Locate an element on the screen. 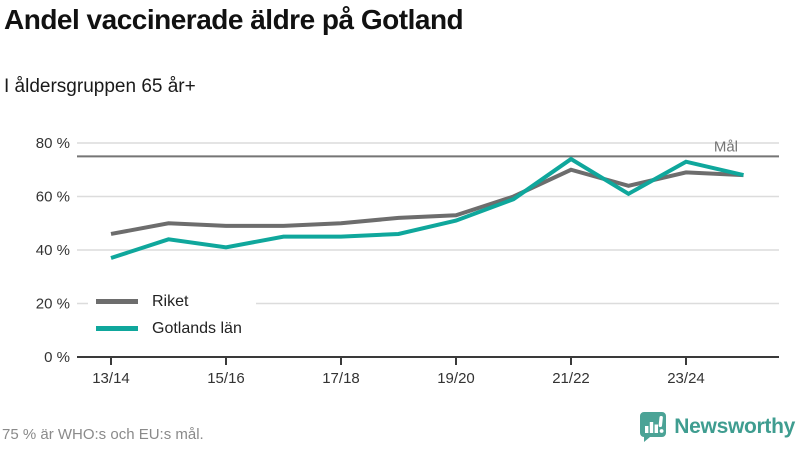  footer-note: 75 % är WHO:s och EU:s mål. is located at coordinates (103, 434).